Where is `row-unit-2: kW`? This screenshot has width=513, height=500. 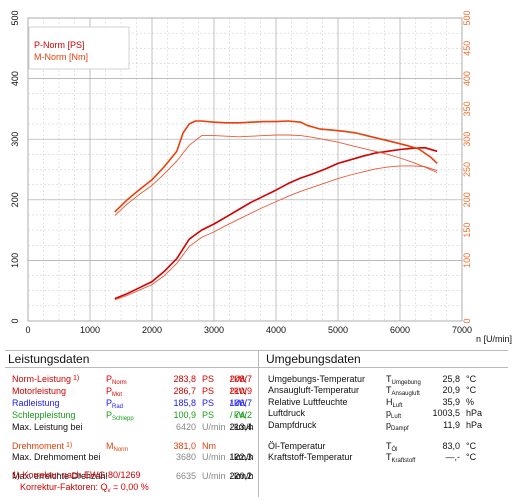
row-unit-2: kW is located at coordinates (240, 402).